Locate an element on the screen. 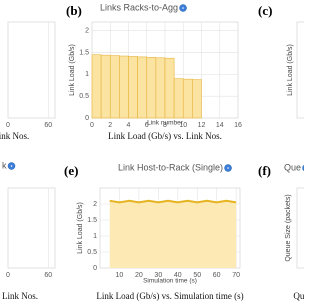  caption: ink Nos. is located at coordinates (14, 136).